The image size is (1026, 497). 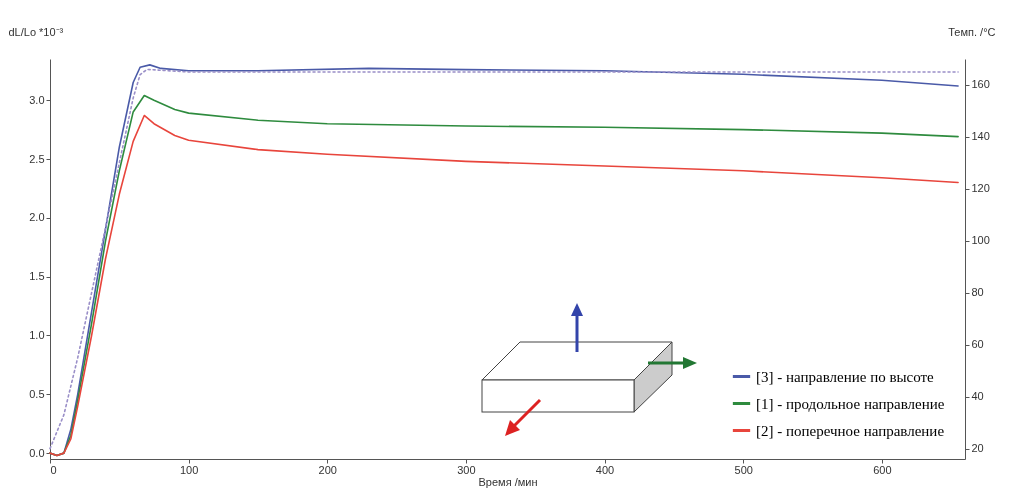 I want to click on y-tick-label: 0.5, so click(x=37, y=393).